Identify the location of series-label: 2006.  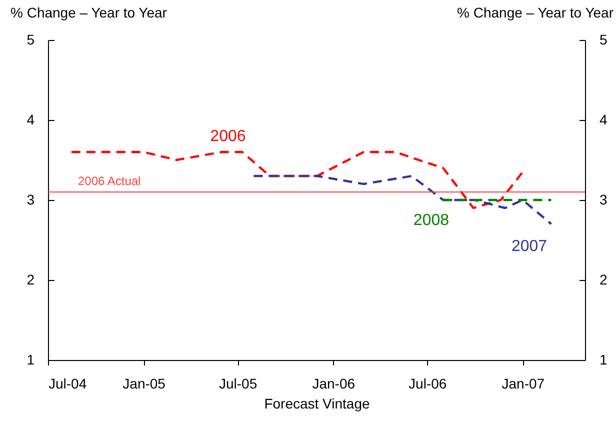
(228, 136).